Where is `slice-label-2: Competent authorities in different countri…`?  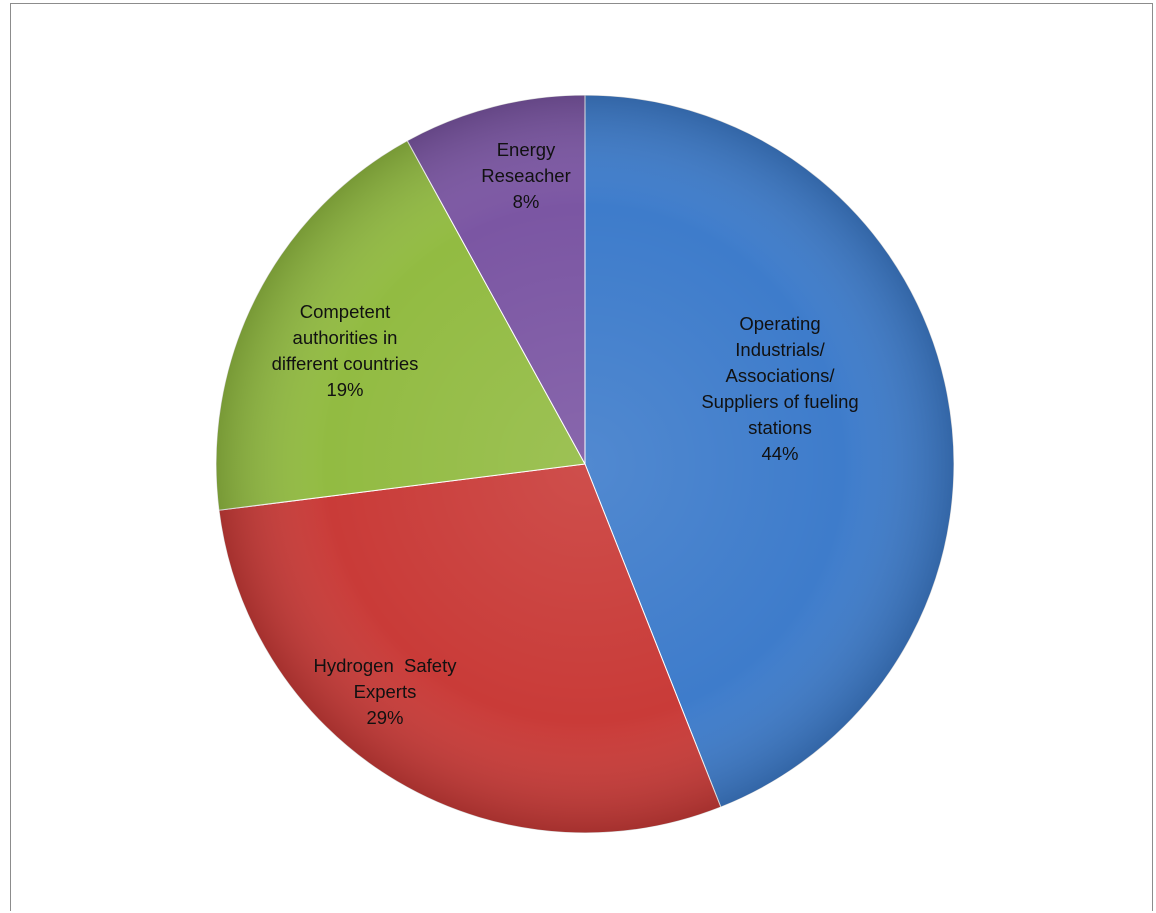
slice-label-2: Competent authorities in different countri… is located at coordinates (345, 350).